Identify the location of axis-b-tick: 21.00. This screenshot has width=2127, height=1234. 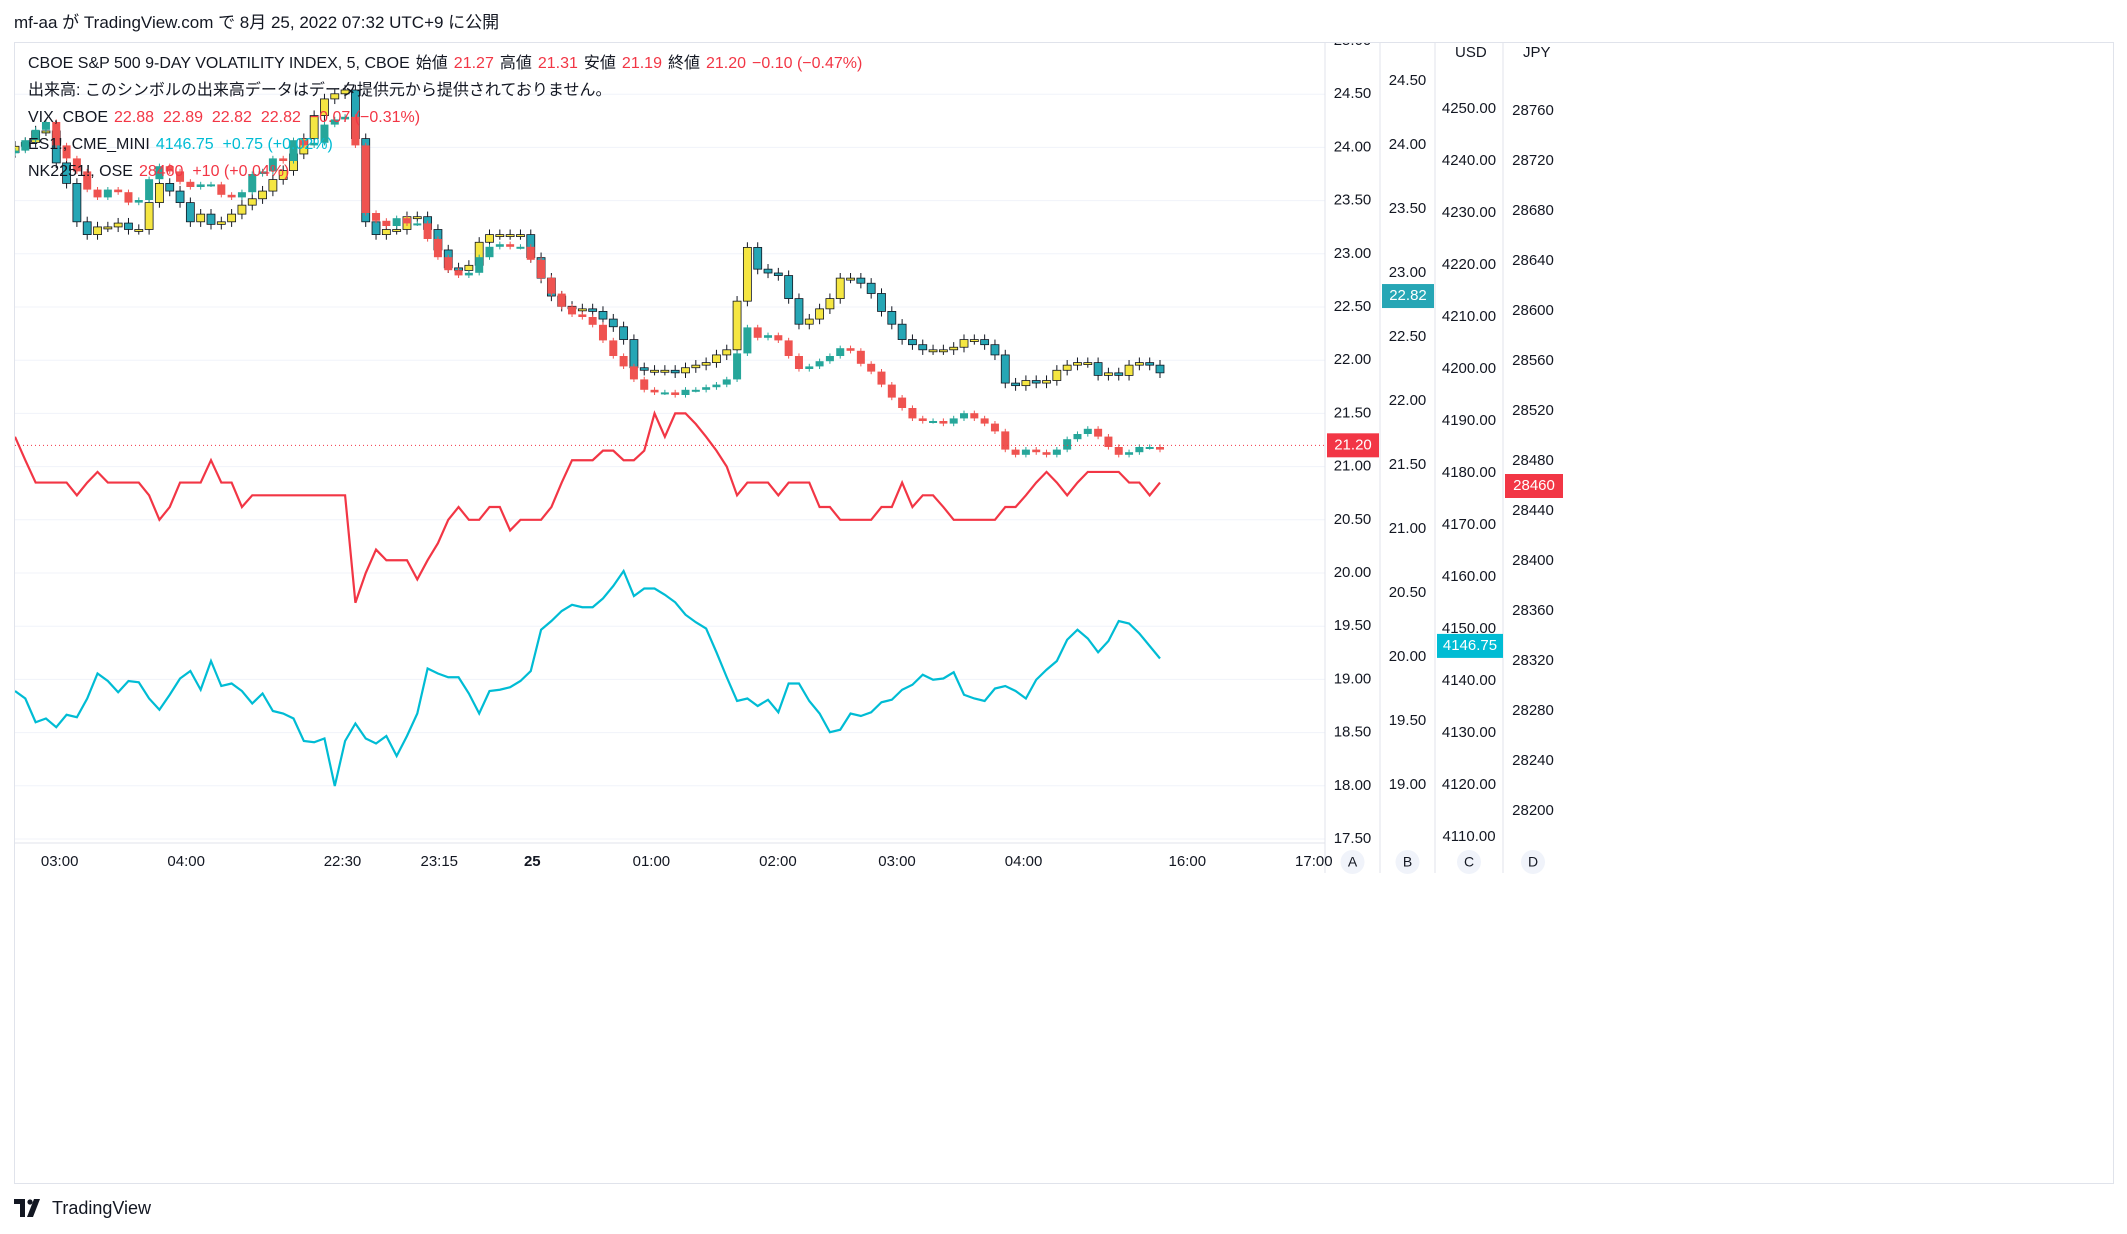
(1408, 528).